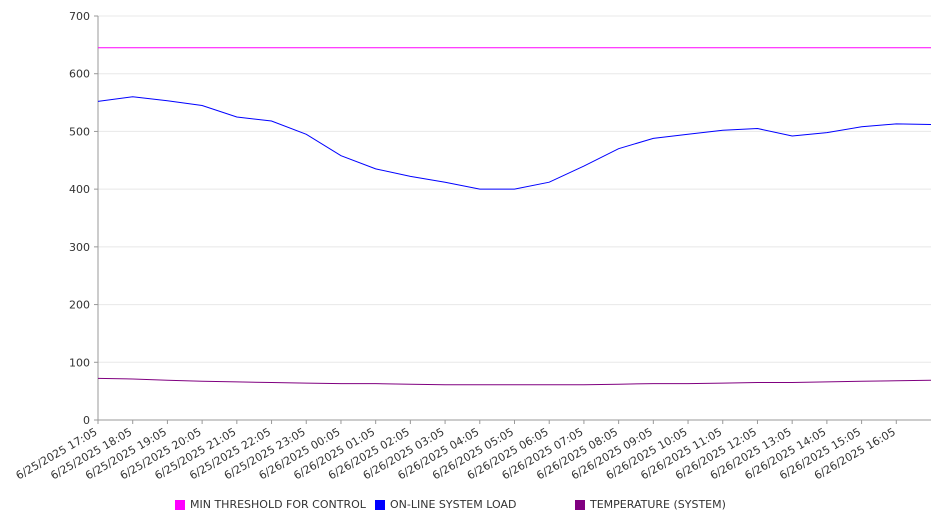 This screenshot has width=946, height=526. I want to click on y-tick-label-400: 400, so click(79, 189).